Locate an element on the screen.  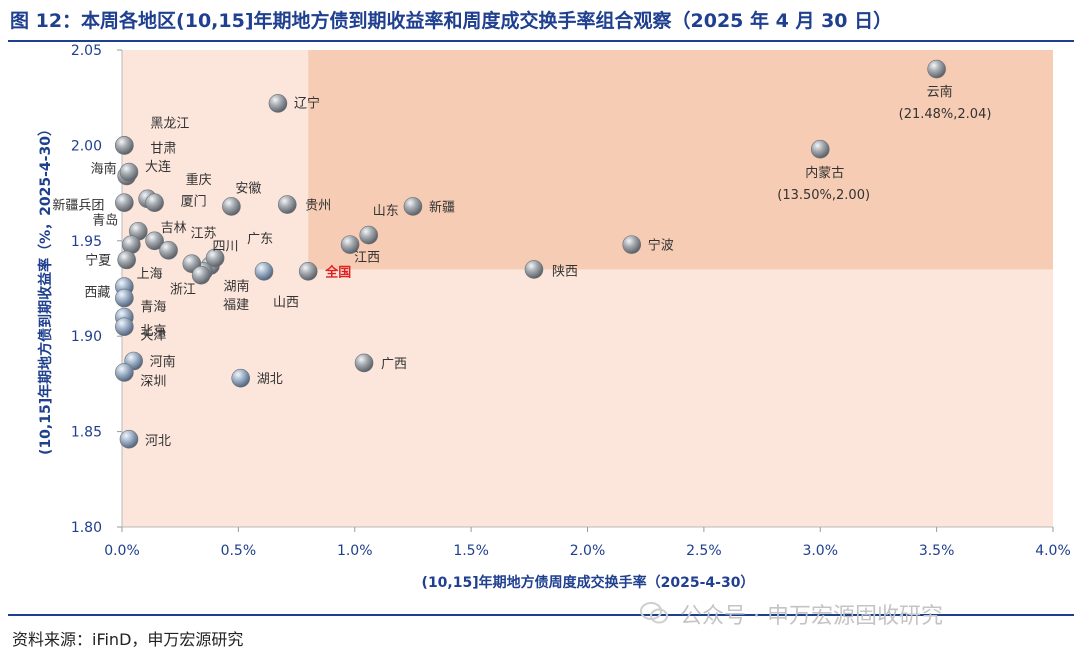
point-label-青海: 青海 is located at coordinates (153, 307).